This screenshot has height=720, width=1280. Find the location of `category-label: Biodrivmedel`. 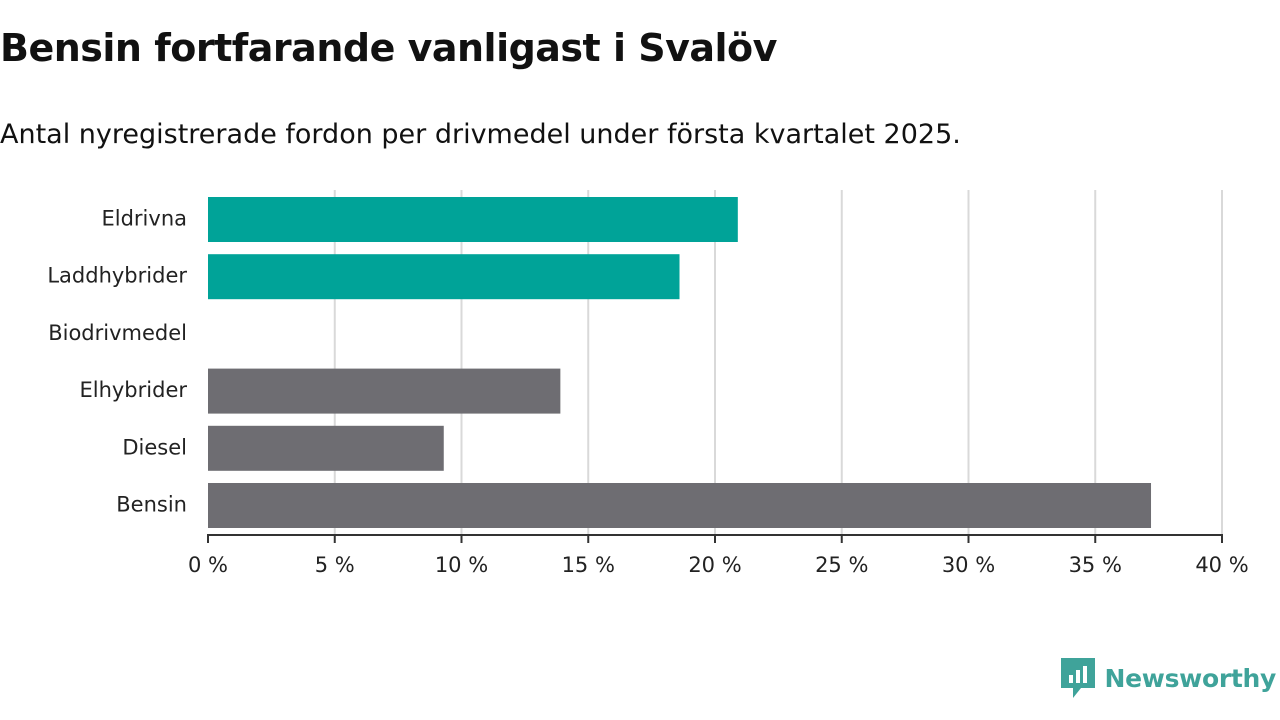

category-label: Biodrivmedel is located at coordinates (117, 333).